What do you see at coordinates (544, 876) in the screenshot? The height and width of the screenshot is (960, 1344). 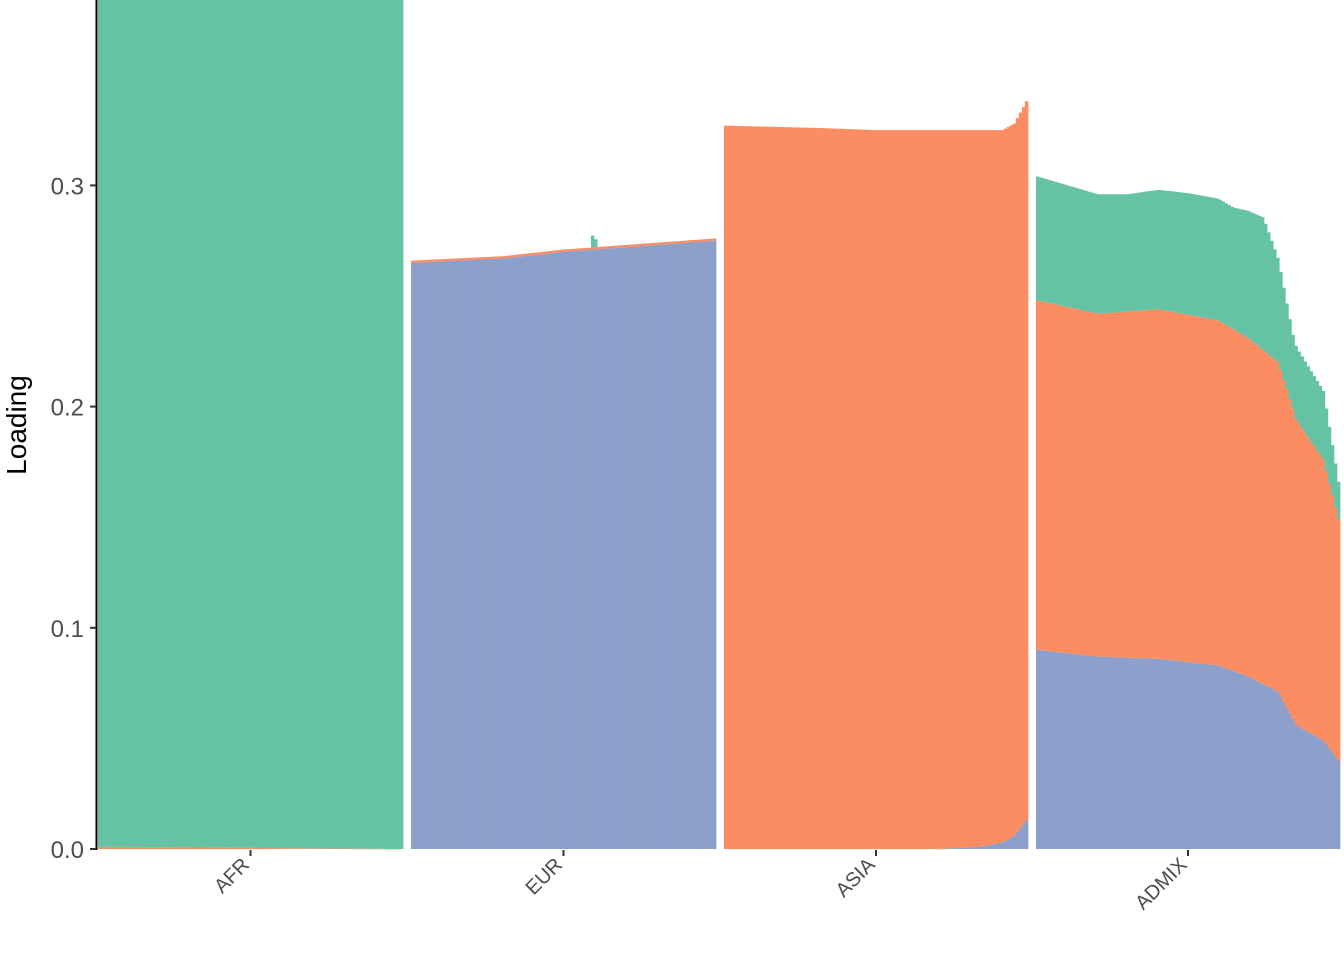 I see `x-tick-label-eur: EUR` at bounding box center [544, 876].